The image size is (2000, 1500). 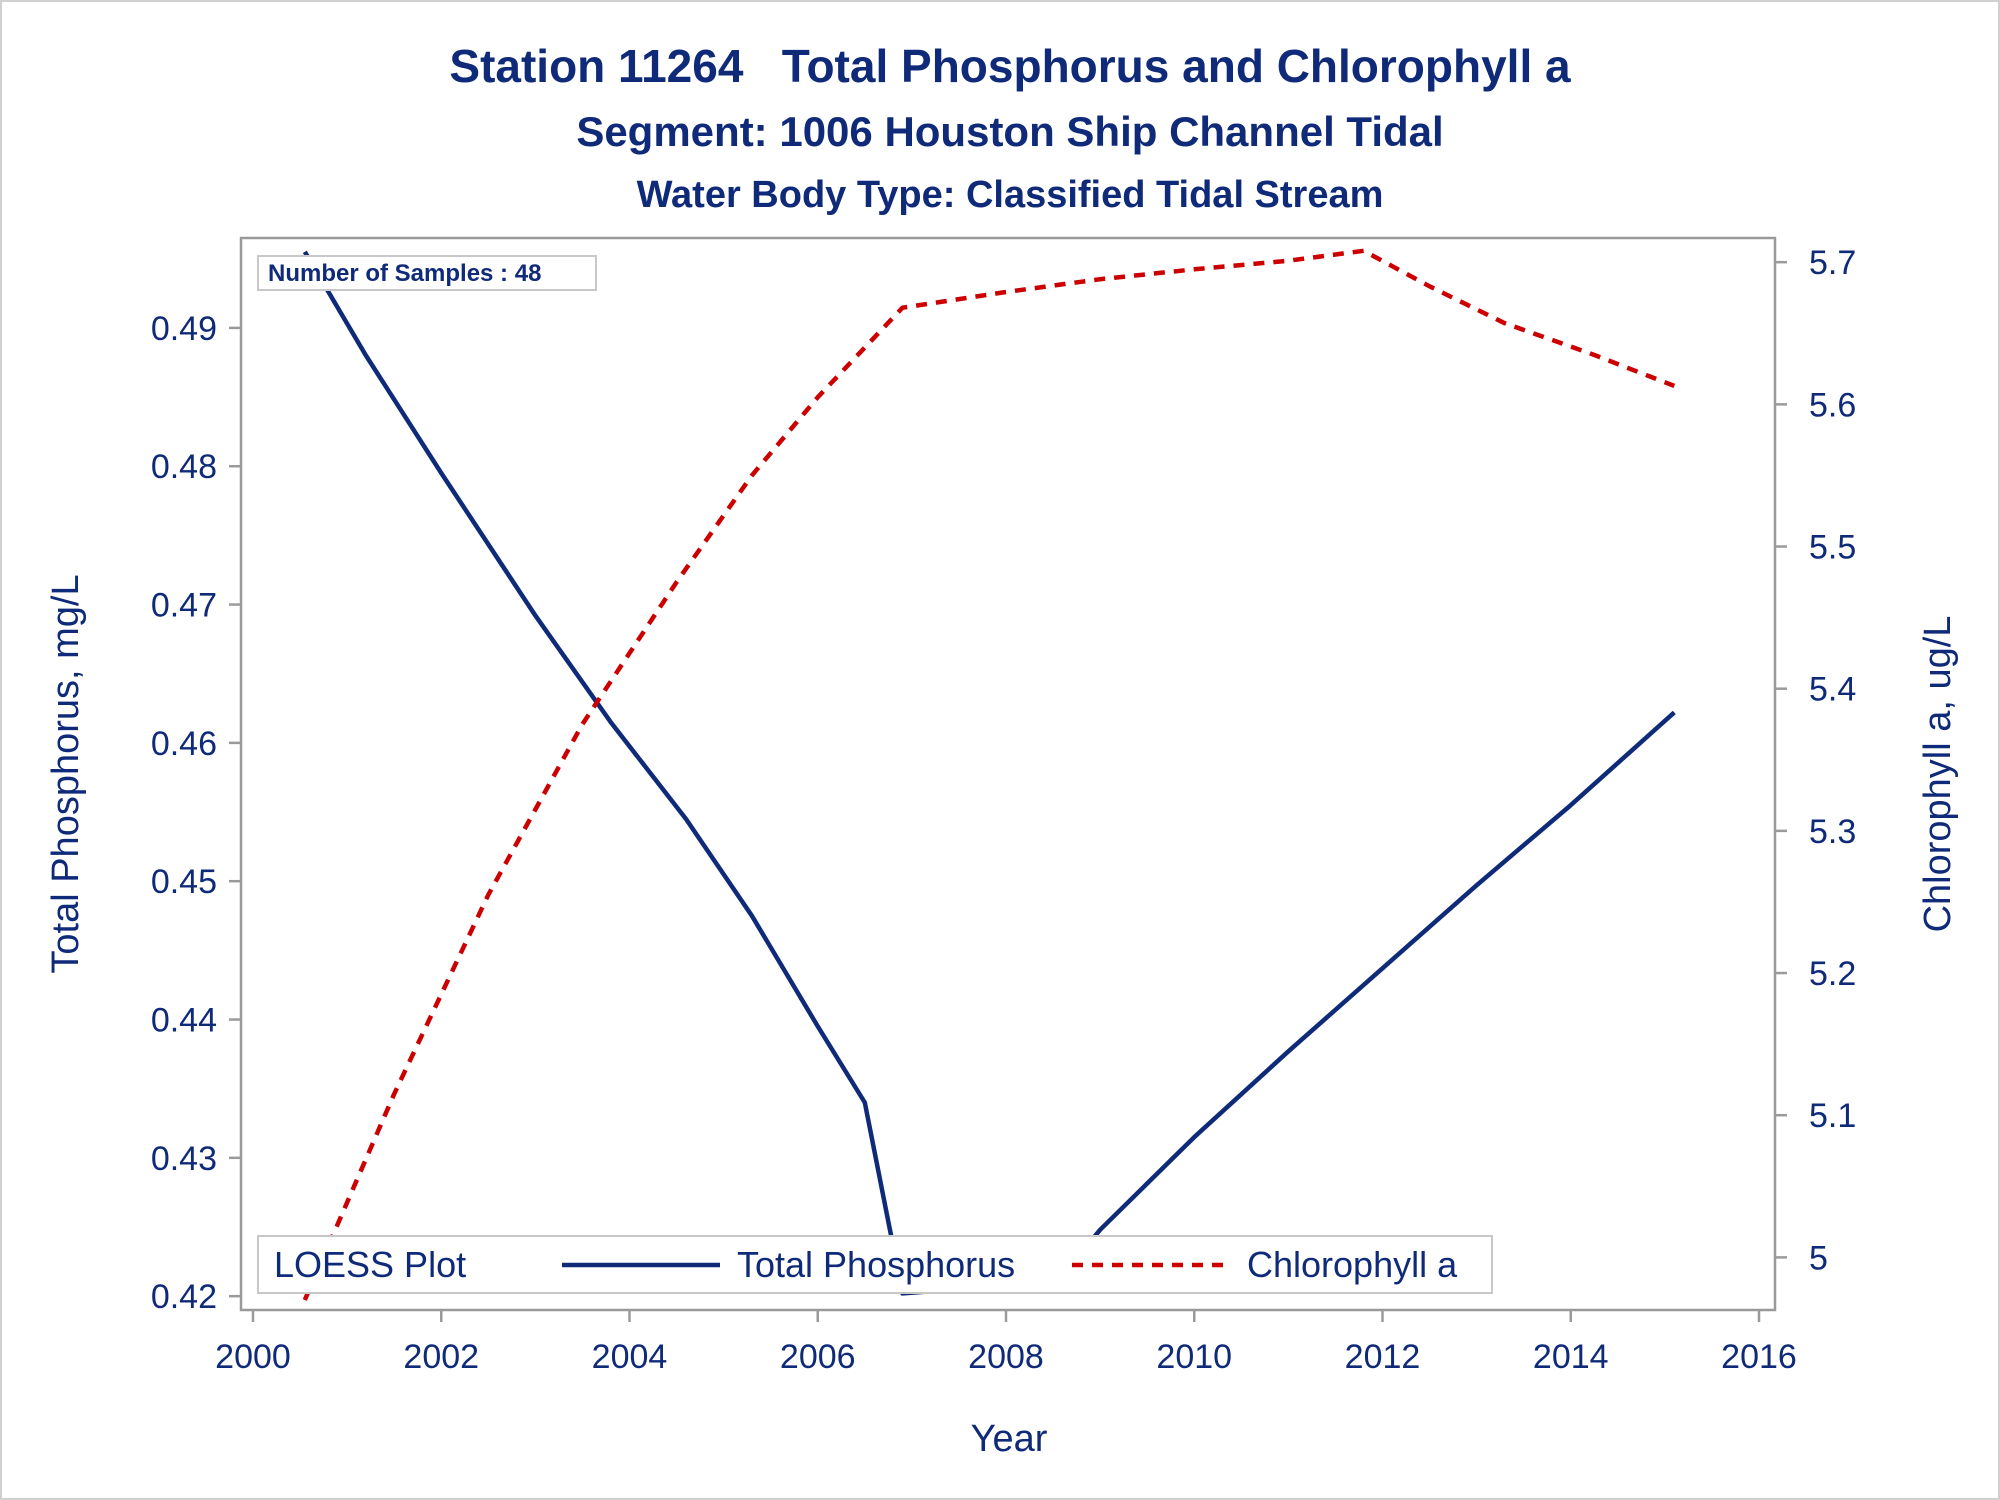 I want to click on y-left-tick-label: 0.47, so click(x=184, y=606).